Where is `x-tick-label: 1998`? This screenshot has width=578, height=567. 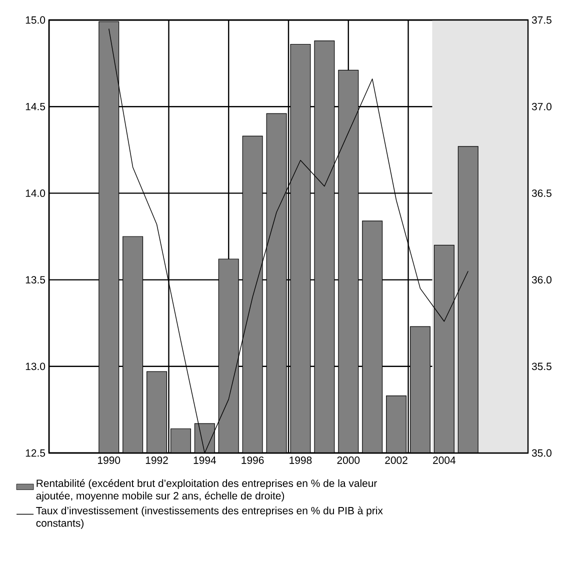
x-tick-label: 1998 is located at coordinates (301, 460).